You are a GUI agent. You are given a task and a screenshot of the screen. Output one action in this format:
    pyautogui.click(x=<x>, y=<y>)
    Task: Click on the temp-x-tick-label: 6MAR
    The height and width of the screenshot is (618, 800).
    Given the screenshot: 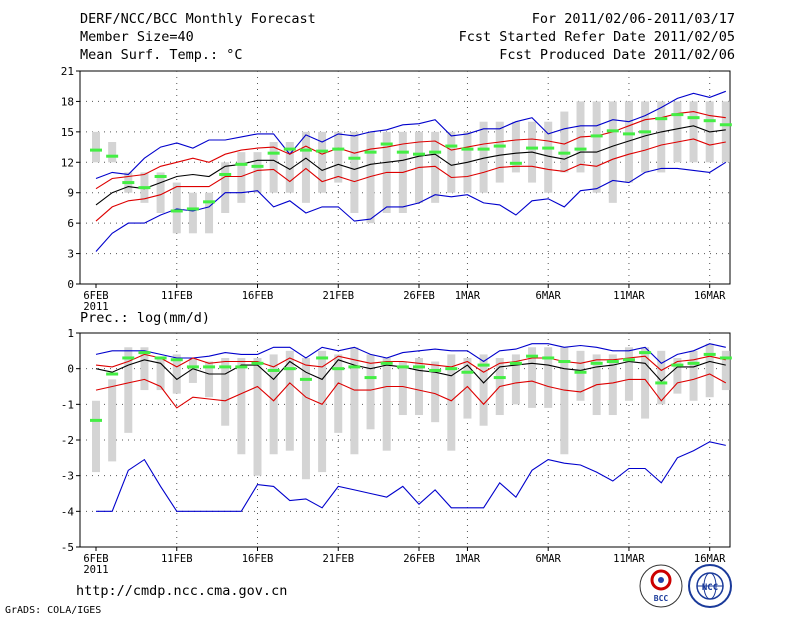 What is the action you would take?
    pyautogui.click(x=549, y=296)
    